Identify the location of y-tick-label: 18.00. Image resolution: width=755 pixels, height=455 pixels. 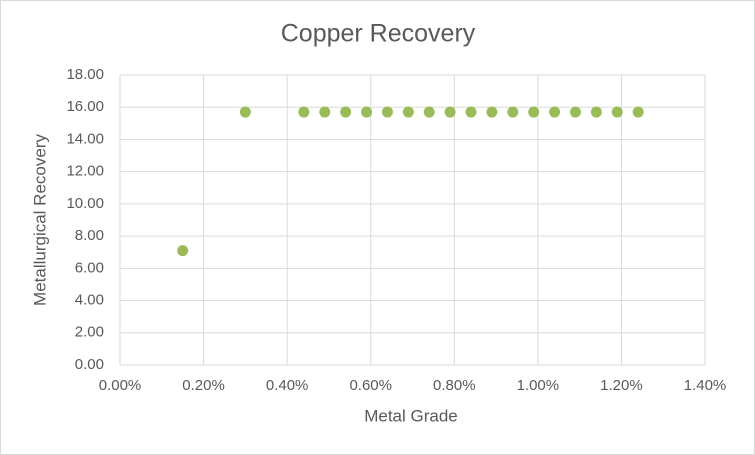
(85, 74).